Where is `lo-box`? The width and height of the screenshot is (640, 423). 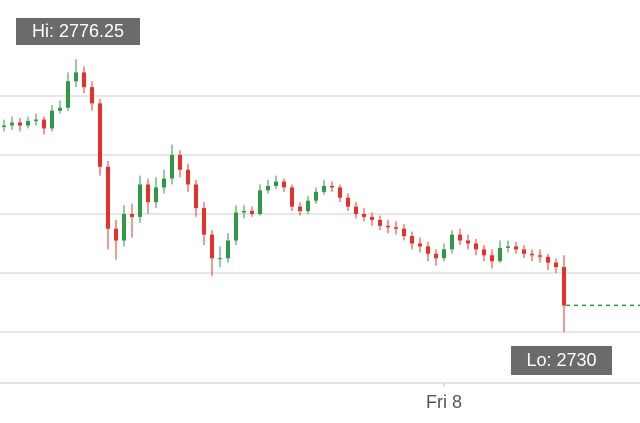 lo-box is located at coordinates (561, 360).